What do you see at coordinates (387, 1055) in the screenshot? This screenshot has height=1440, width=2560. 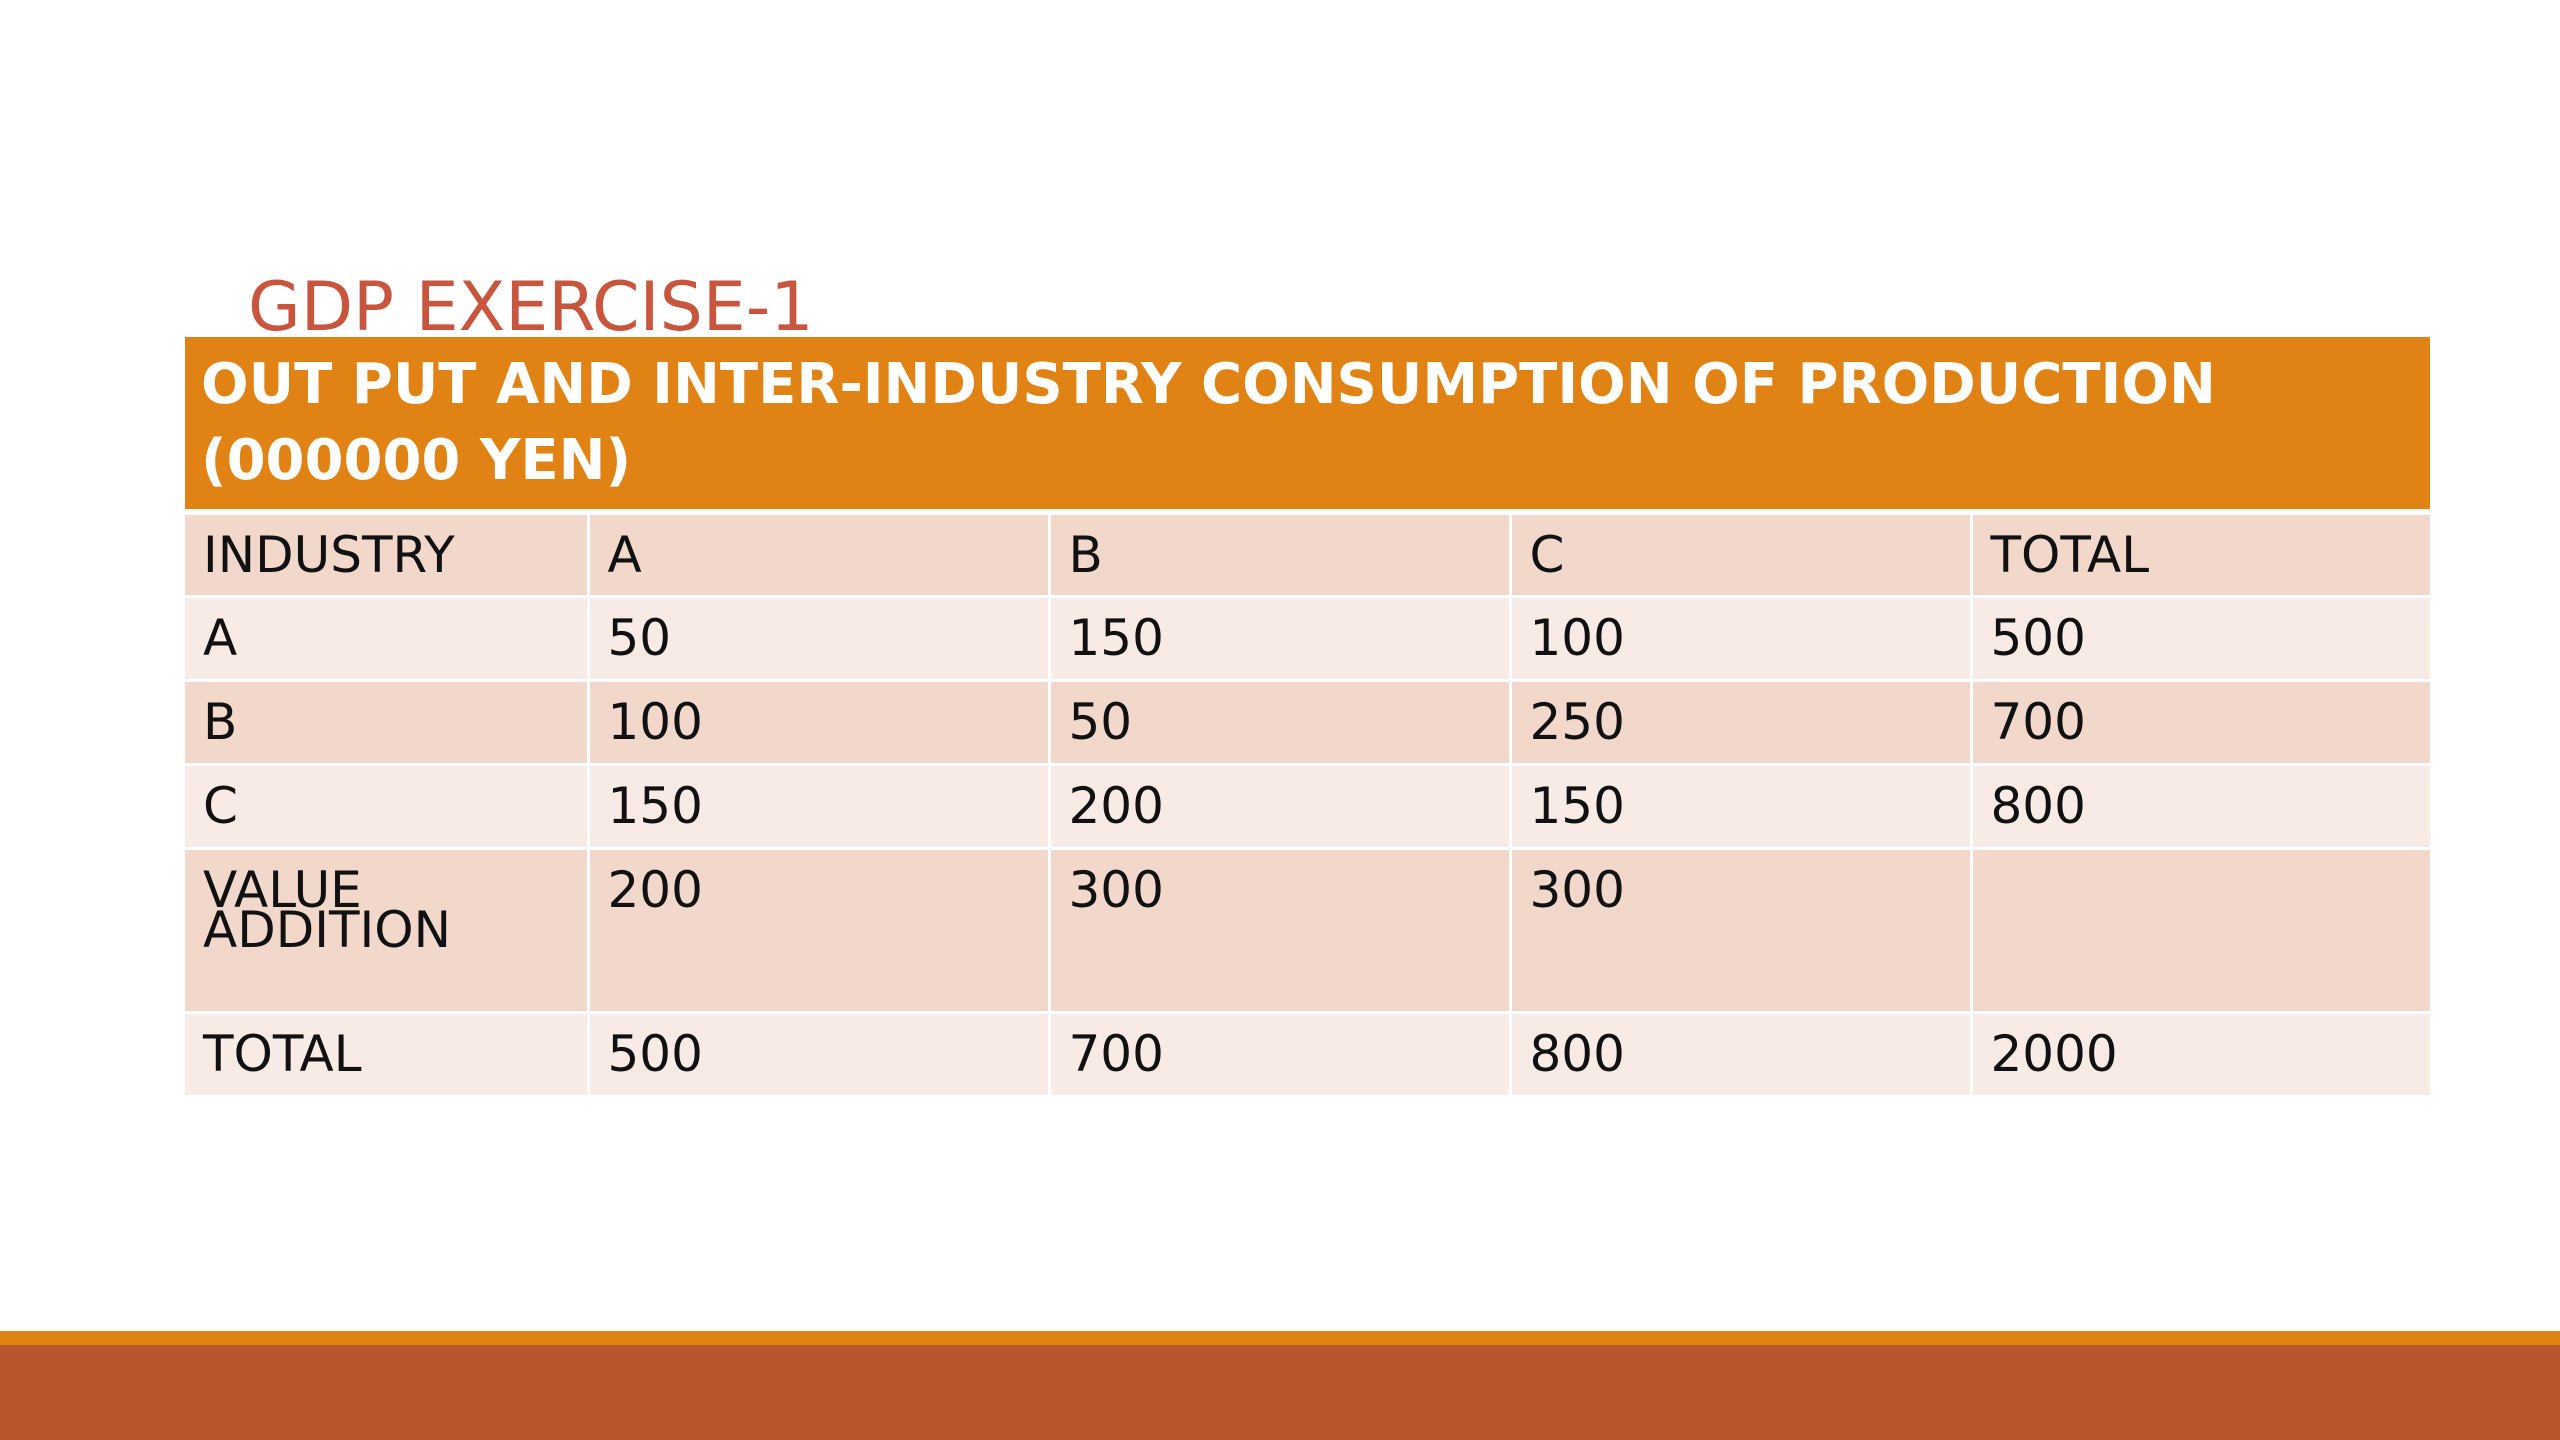 I see `row-label: TOTAL` at bounding box center [387, 1055].